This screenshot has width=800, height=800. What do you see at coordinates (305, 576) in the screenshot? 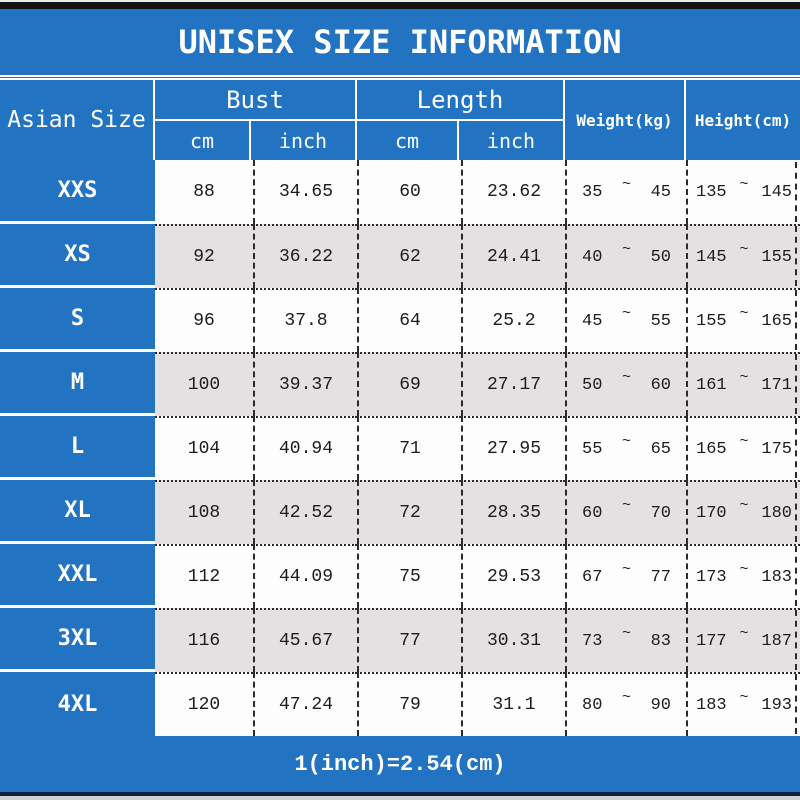
I see `cell-bust-inch: 44.09` at bounding box center [305, 576].